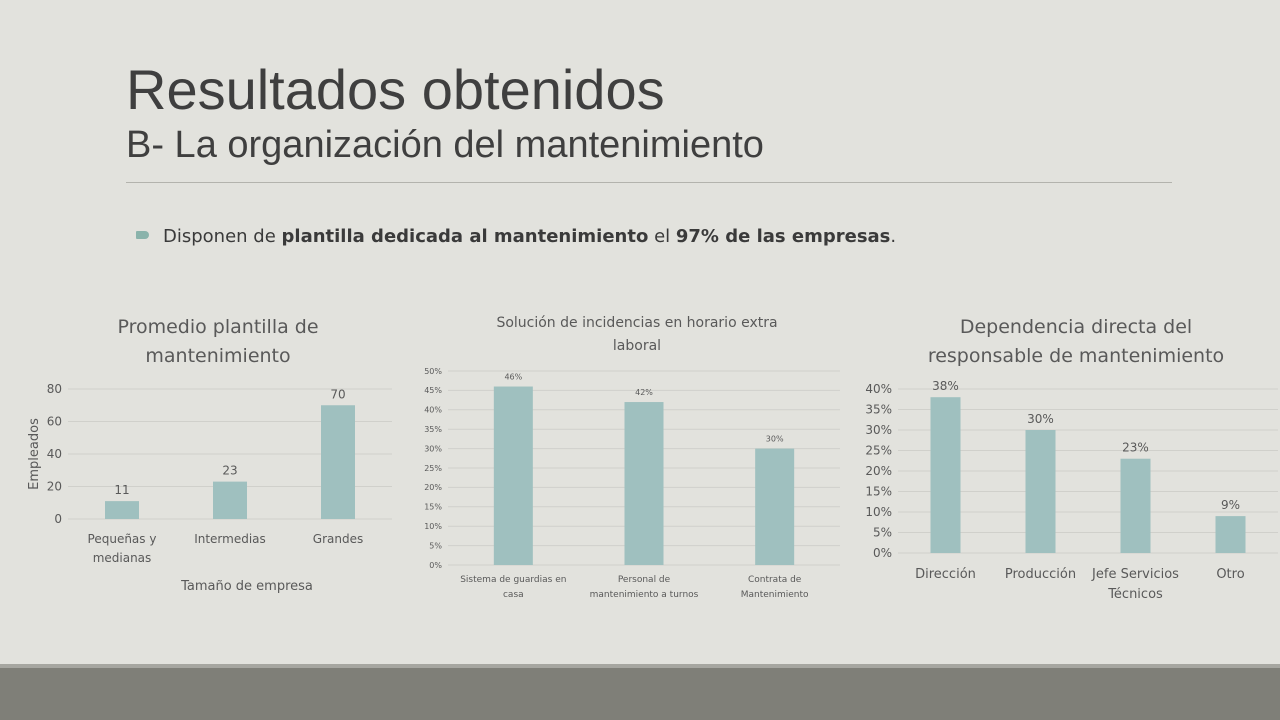 The image size is (1280, 720). I want to click on chart-3-category-label: Producción, so click(1040, 574).